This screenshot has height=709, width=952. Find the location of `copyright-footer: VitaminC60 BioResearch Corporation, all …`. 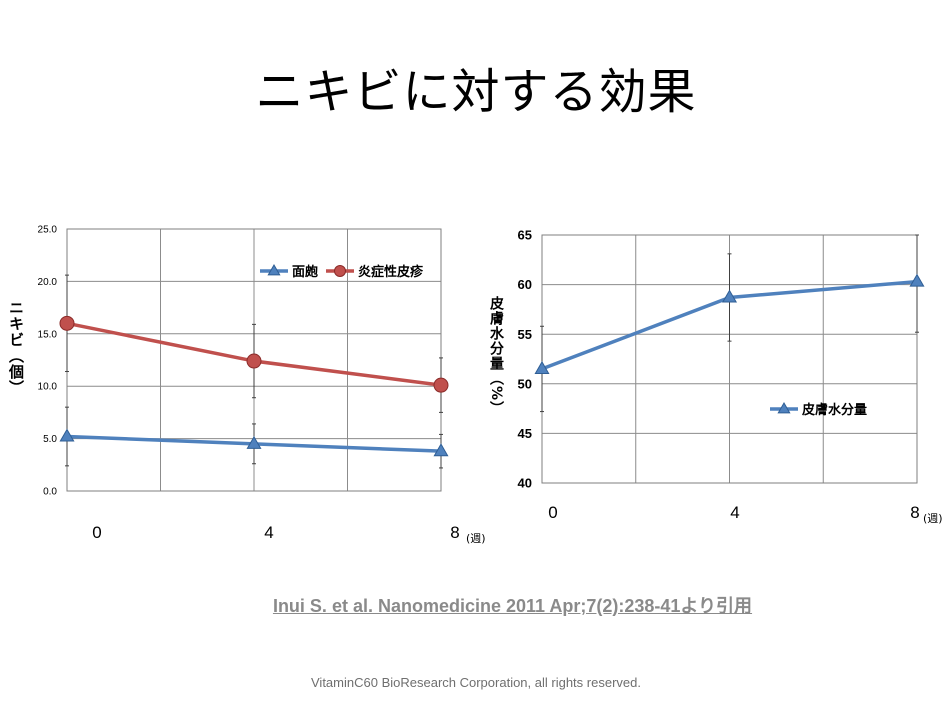

copyright-footer: VitaminC60 BioResearch Corporation, all … is located at coordinates (476, 682).